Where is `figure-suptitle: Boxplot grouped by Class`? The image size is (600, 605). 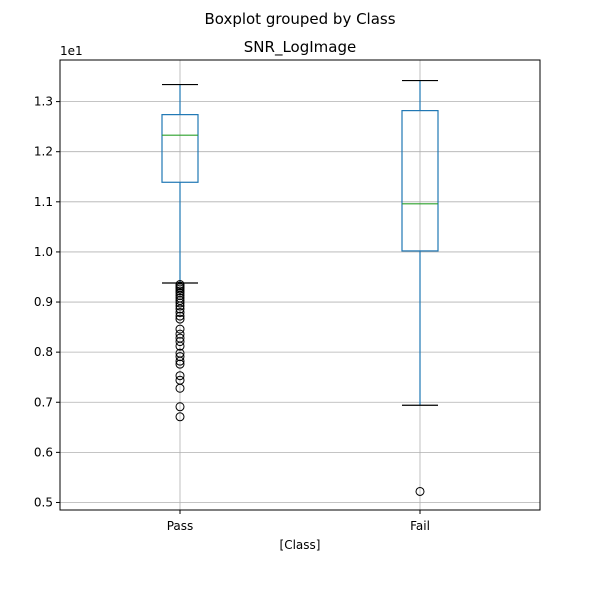 figure-suptitle: Boxplot grouped by Class is located at coordinates (299, 19).